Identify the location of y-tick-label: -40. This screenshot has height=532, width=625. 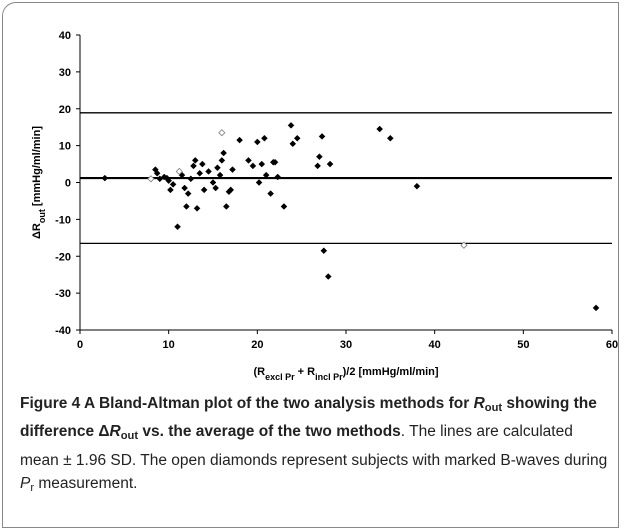
(63, 331).